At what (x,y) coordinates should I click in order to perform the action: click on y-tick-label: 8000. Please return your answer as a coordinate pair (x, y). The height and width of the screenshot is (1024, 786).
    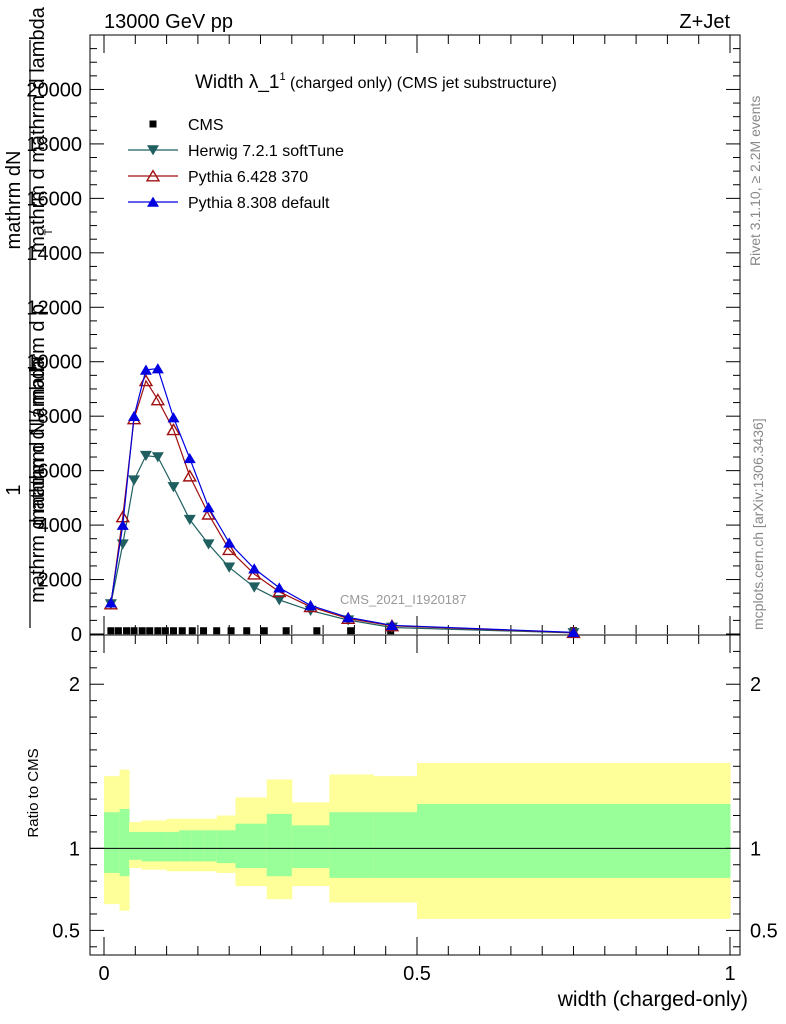
    Looking at the image, I should click on (60, 417).